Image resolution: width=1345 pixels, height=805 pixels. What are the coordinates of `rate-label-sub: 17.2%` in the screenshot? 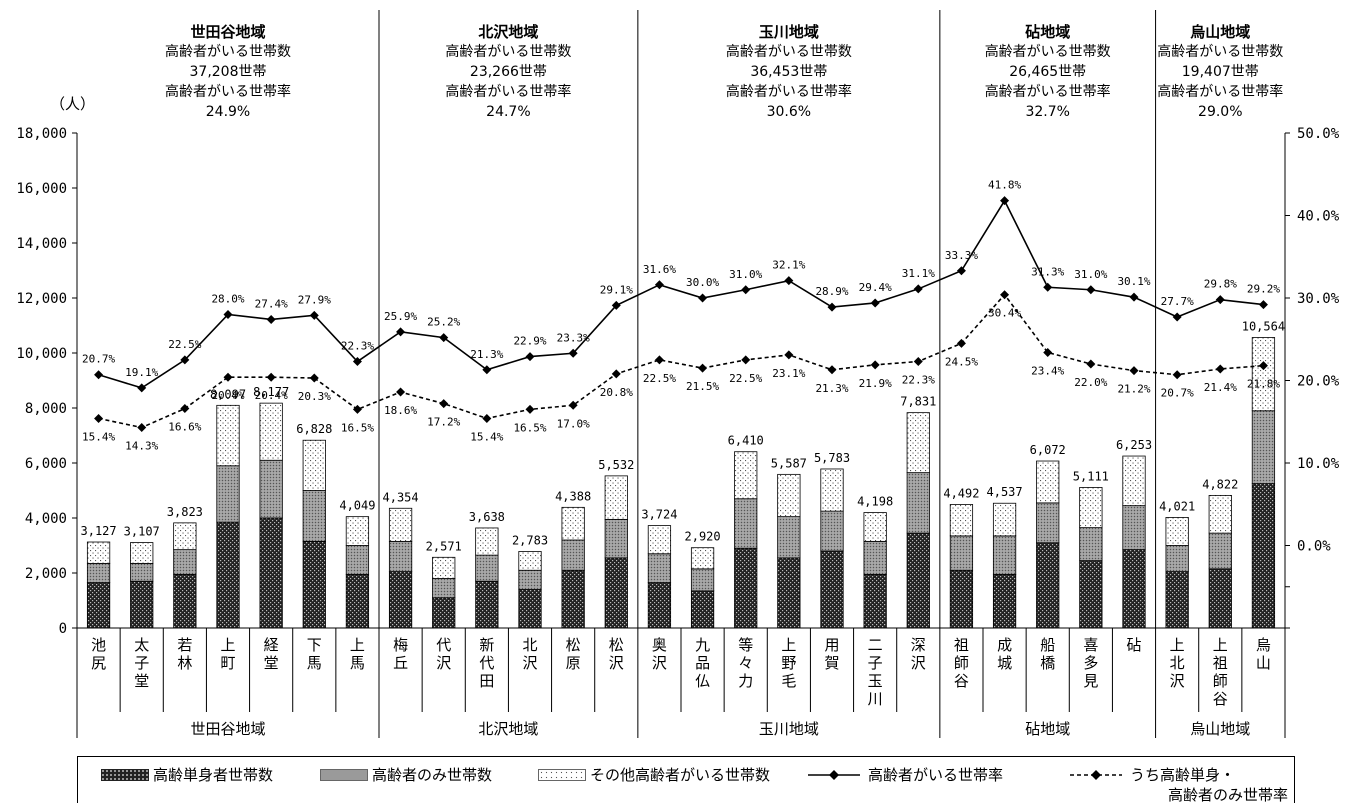 It's located at (443, 422).